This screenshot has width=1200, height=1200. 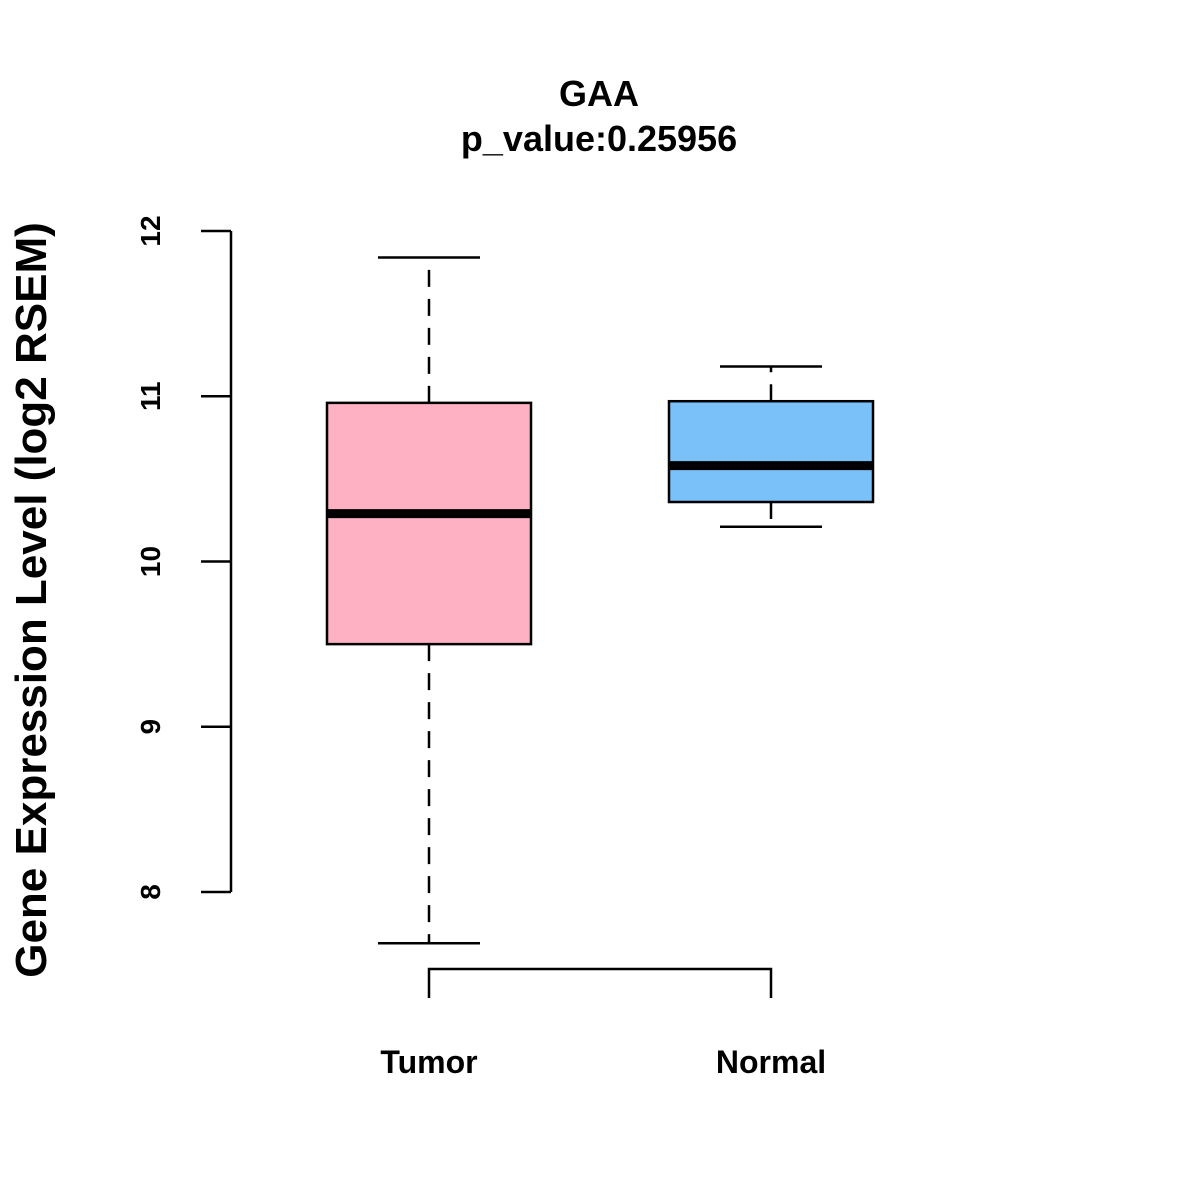 I want to click on bracket-line, so click(x=600, y=982).